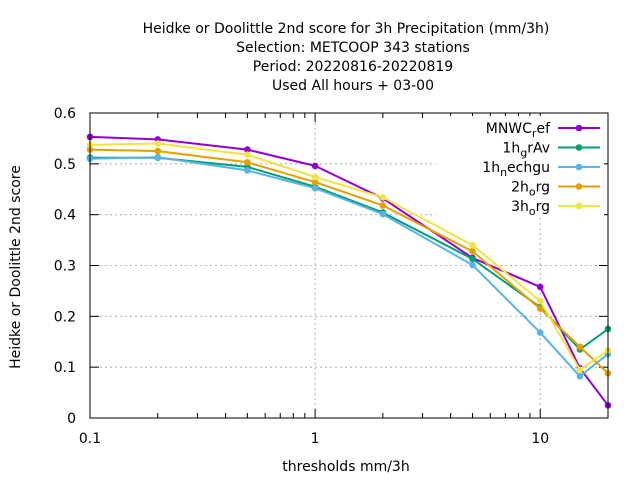 The width and height of the screenshot is (640, 485). What do you see at coordinates (555, 189) in the screenshot?
I see `legend-entry-4: 2horg` at bounding box center [555, 189].